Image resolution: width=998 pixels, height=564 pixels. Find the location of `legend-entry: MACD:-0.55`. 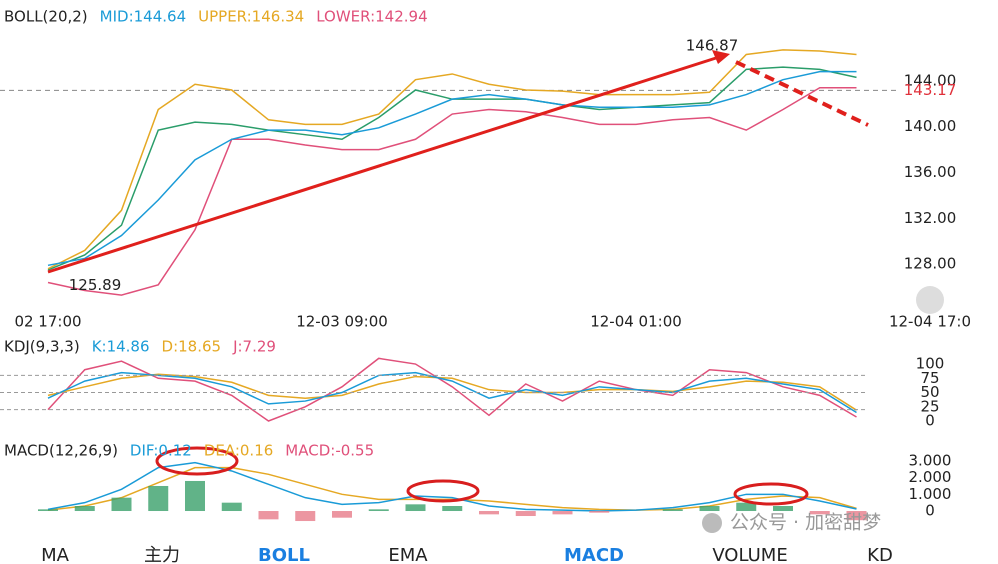

legend-entry: MACD:-0.55 is located at coordinates (329, 451).